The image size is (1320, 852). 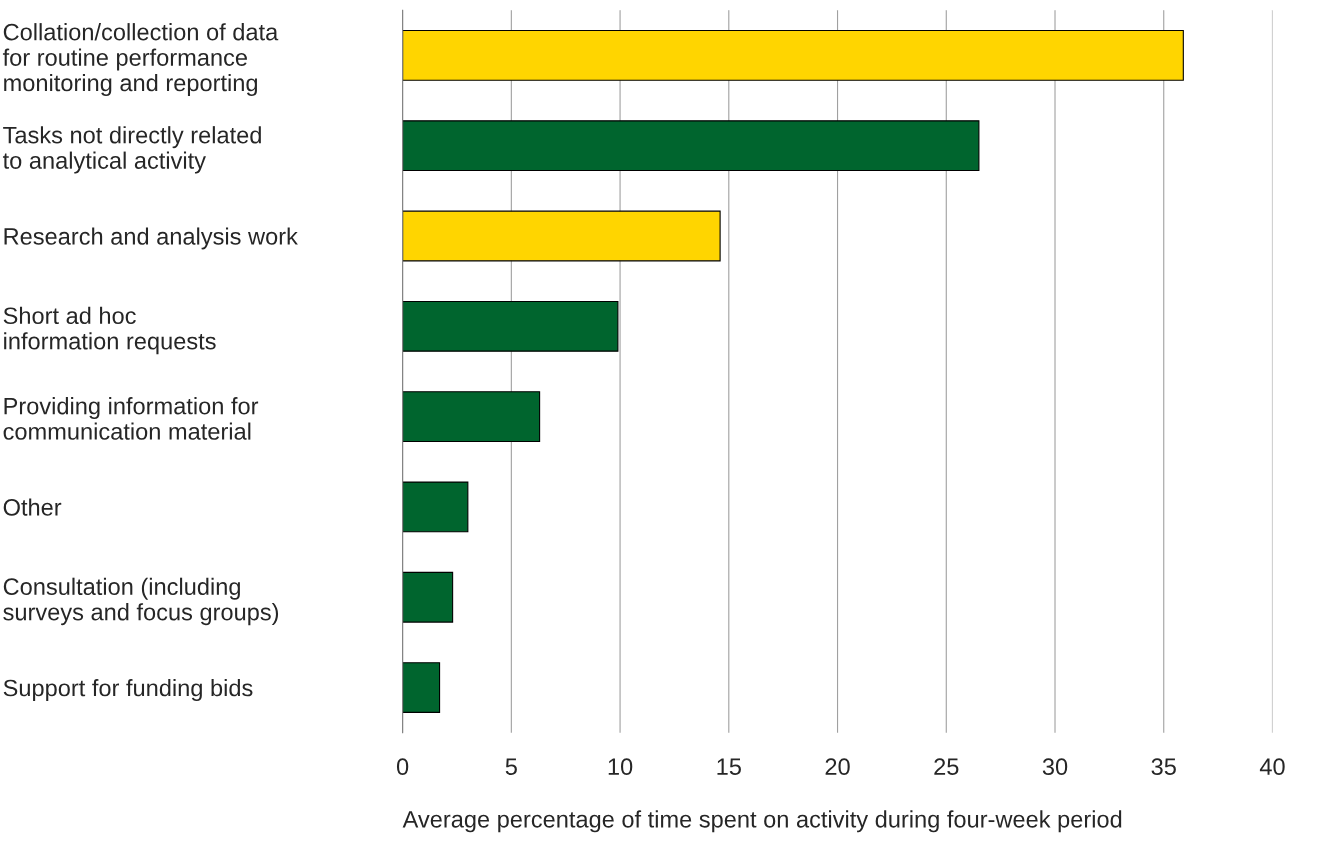 I want to click on y-tick-label: Collation/collection of data for routine performance monitoring and reporting, so click(x=140, y=59).